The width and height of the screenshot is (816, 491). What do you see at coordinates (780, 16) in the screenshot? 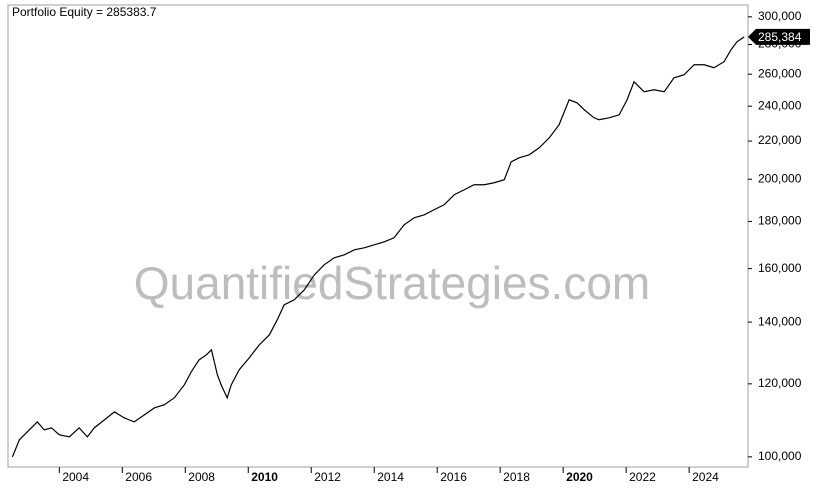
I see `y-tick-label: 300,000` at bounding box center [780, 16].